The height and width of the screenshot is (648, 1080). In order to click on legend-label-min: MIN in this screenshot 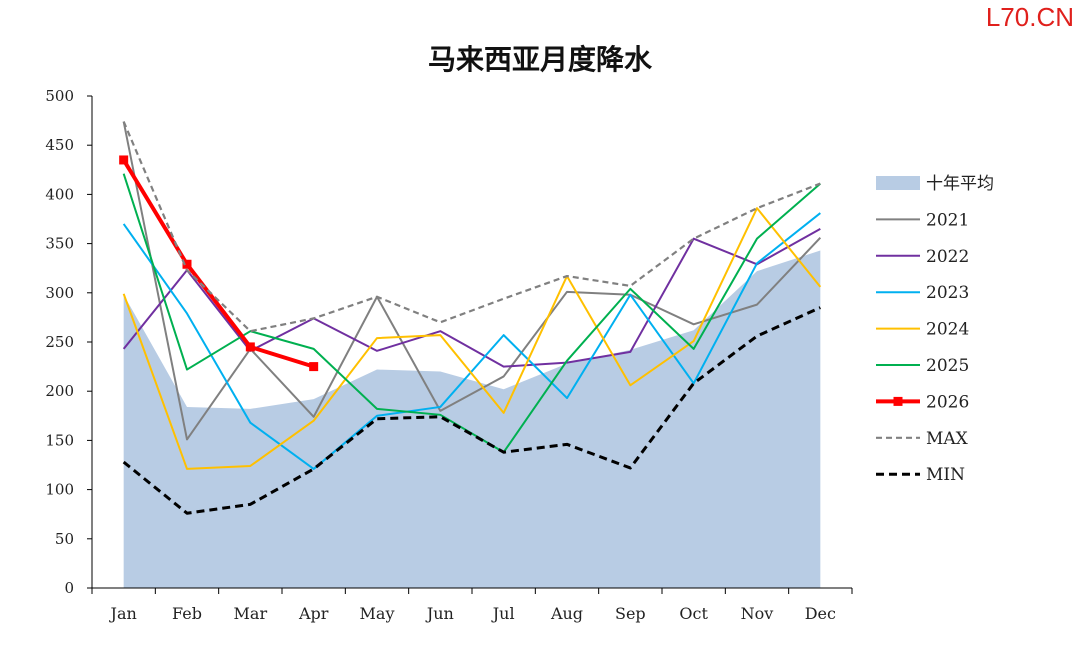, I will do `click(945, 475)`.